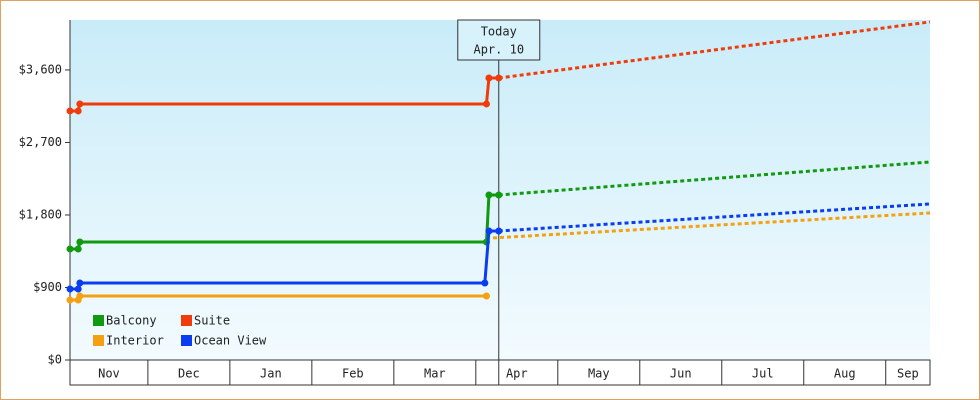 This screenshot has height=400, width=980. I want to click on x-tick-label: Dec, so click(189, 374).